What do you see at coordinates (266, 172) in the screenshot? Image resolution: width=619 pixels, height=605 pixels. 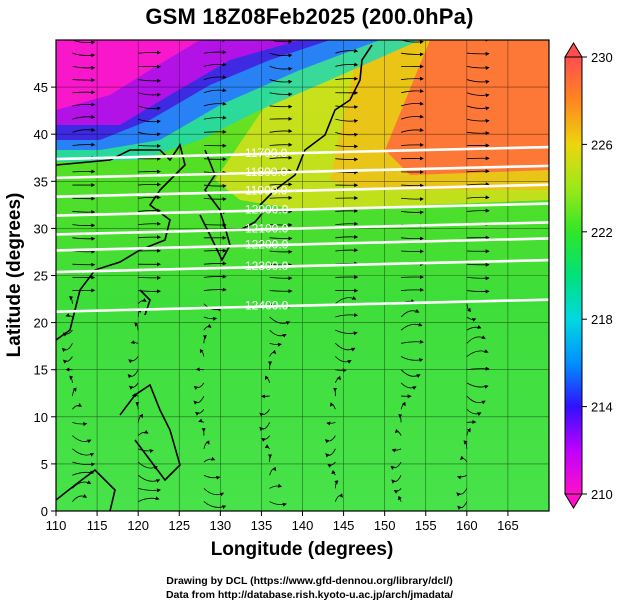 I see `contour-label-11800.0: 11800.0` at bounding box center [266, 172].